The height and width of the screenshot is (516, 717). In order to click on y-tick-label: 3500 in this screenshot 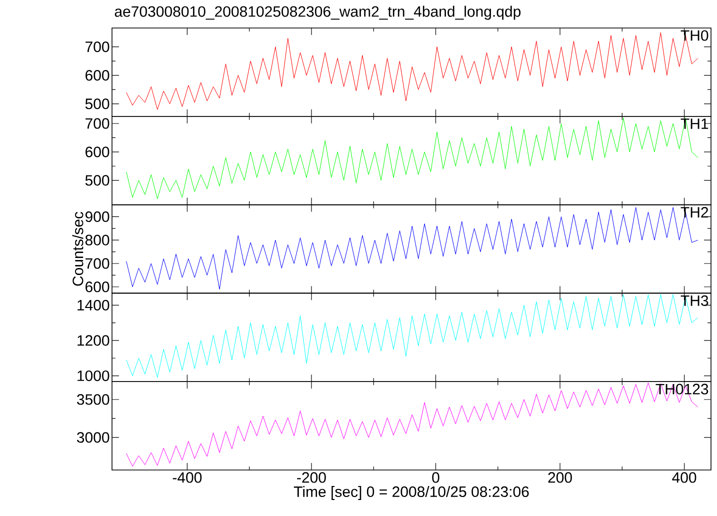, I will do `click(93, 399)`.